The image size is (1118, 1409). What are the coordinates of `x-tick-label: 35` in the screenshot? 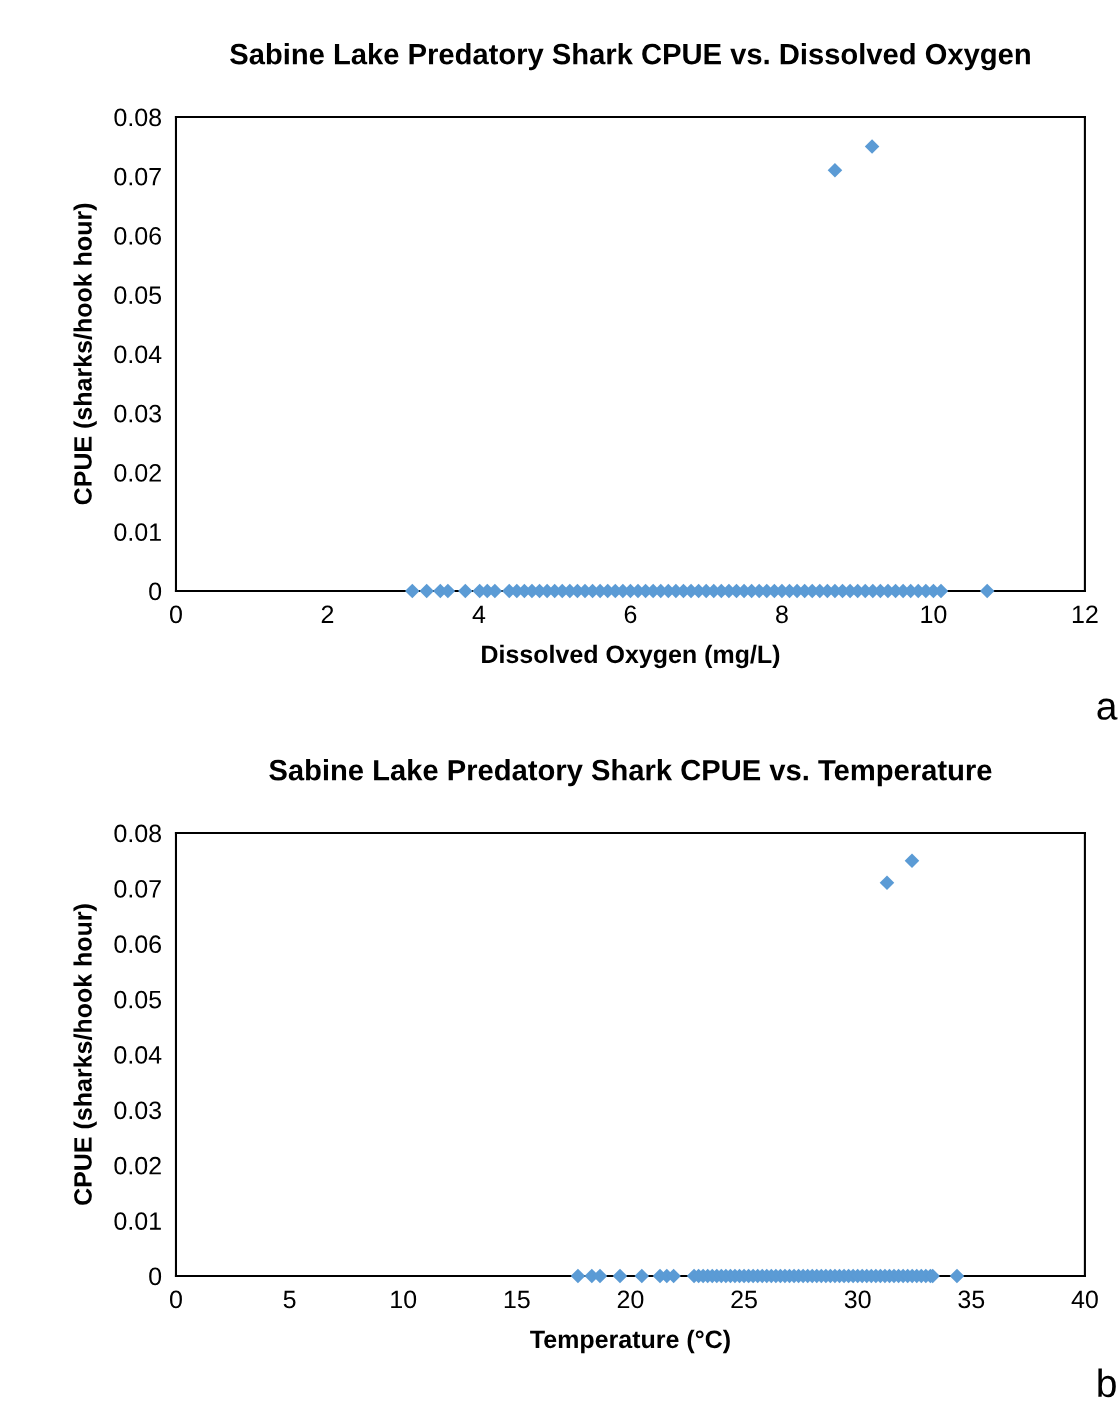 It's located at (971, 1299).